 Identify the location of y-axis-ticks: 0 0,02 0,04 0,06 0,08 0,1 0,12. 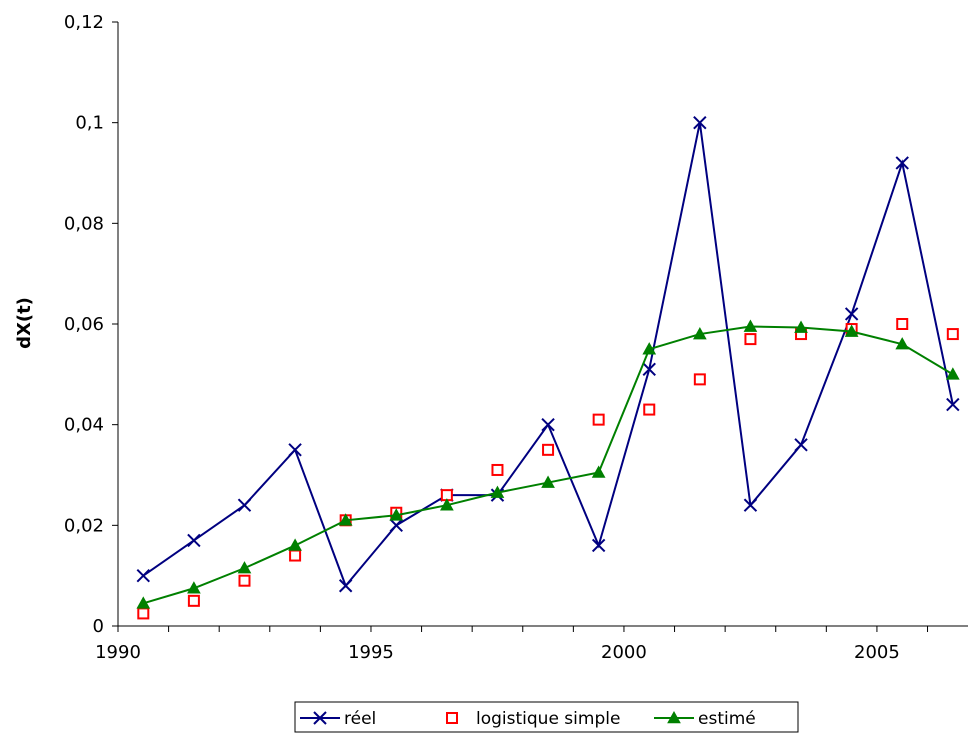
(91, 324).